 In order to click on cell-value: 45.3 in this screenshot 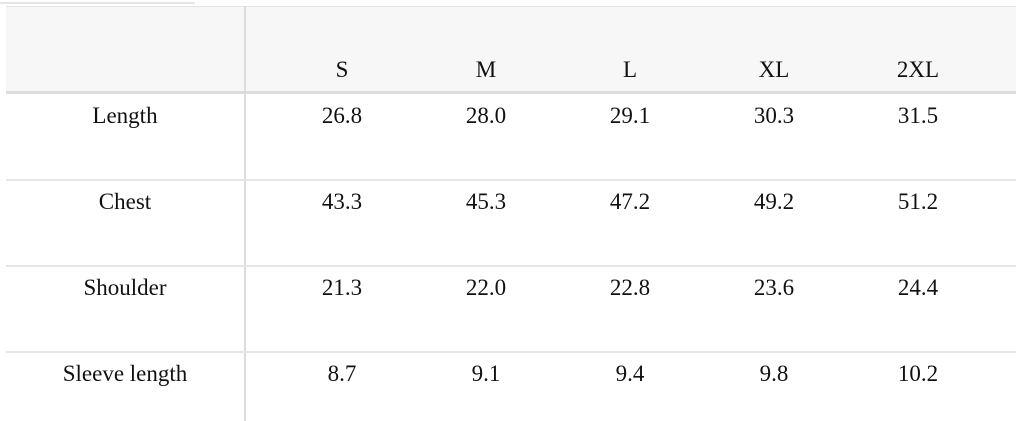, I will do `click(486, 201)`.